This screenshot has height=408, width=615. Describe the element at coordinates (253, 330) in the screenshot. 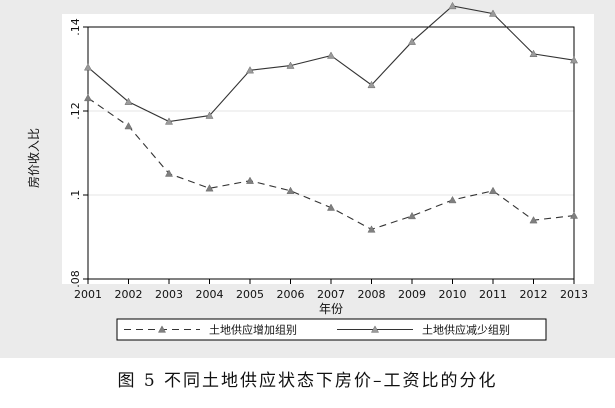

I see `legend-label-1: 土地供应增加组别` at that location.